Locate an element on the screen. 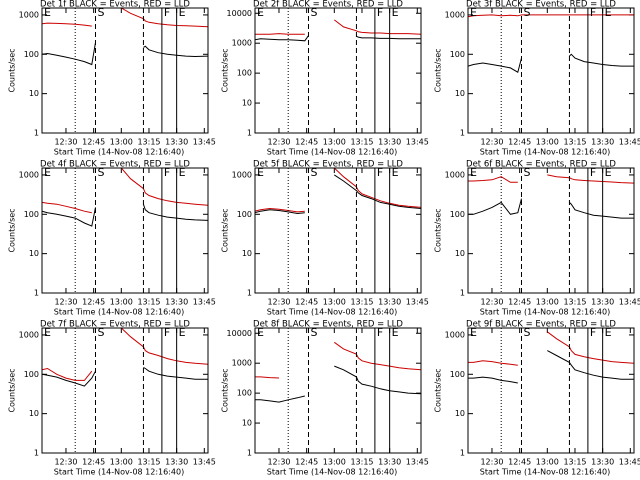  chart-title: Det 6f BLACK = Events, RED = LLD is located at coordinates (541, 165).